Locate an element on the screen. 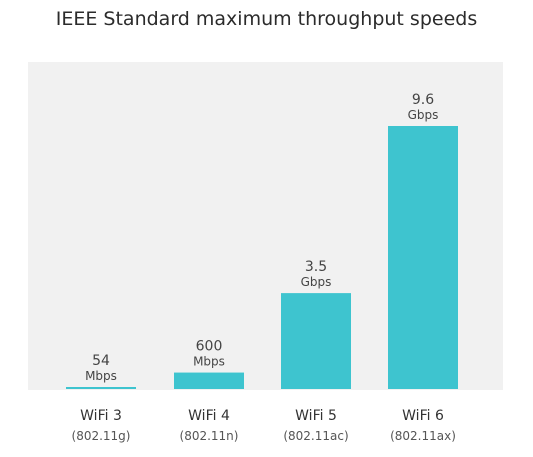  x-tick-label: WiFi 6 is located at coordinates (423, 416).